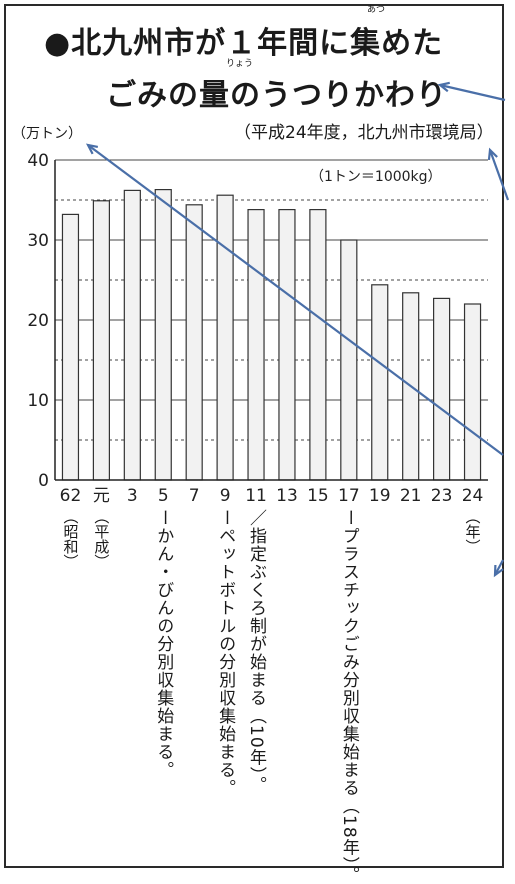 This screenshot has width=515, height=884. Describe the element at coordinates (348, 696) in the screenshot. I see `note-plastic-collection: ープラスチックごみ分別収集始まる（18年）。` at that location.